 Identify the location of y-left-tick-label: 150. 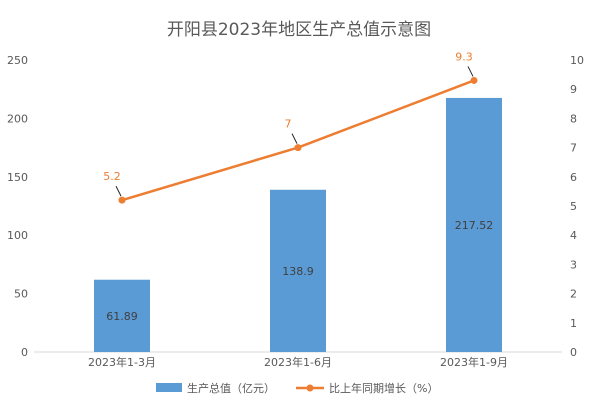
(17, 177).